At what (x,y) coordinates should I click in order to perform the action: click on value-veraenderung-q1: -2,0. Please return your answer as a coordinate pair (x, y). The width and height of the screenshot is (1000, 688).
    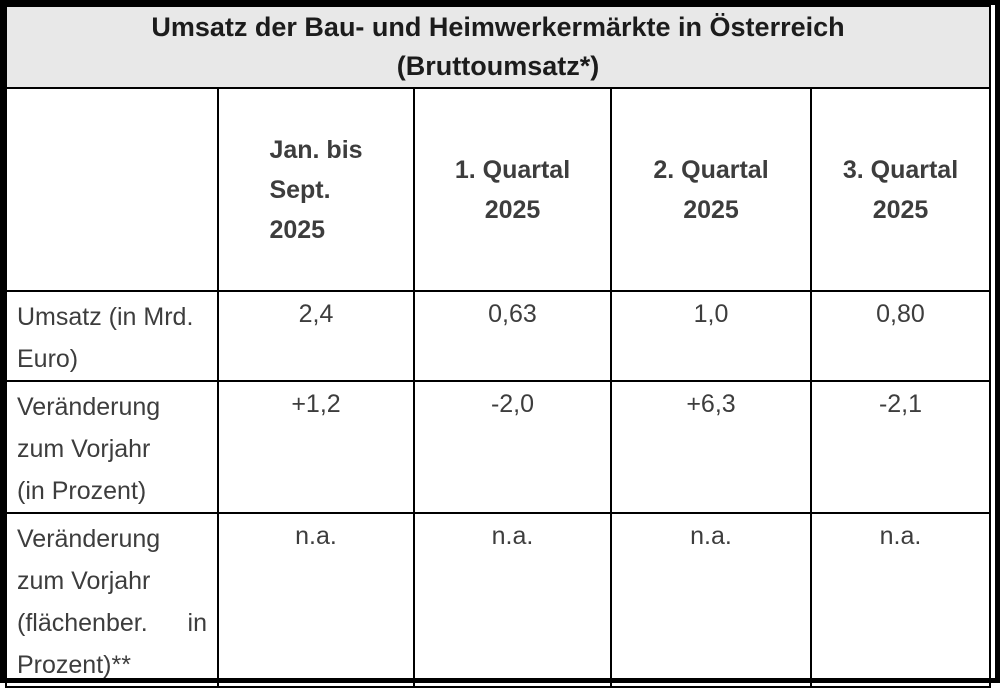
    Looking at the image, I should click on (512, 447).